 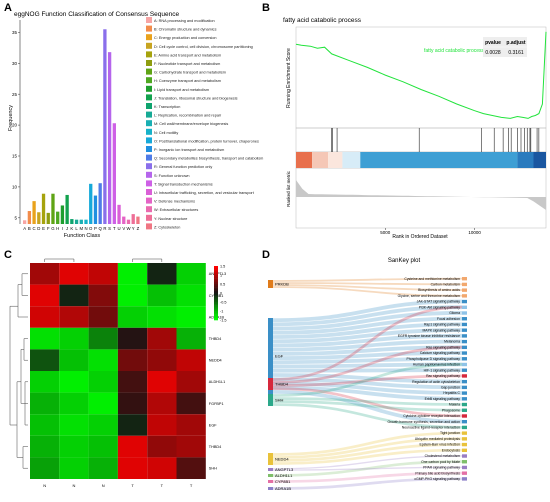 I want to click on panel-d-target-label: Calcium signaling pathway, so click(x=440, y=353).